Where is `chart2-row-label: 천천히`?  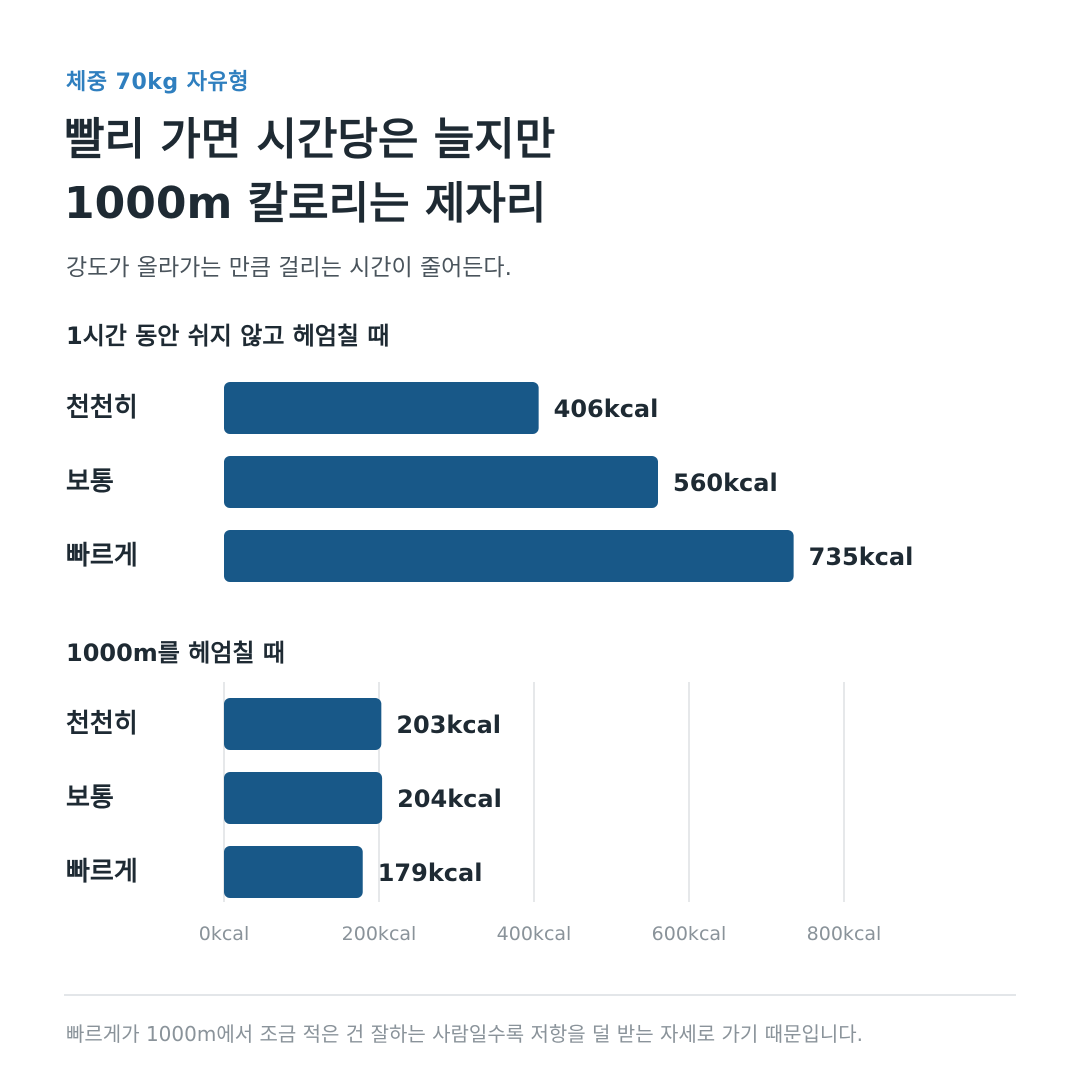 chart2-row-label: 천천히 is located at coordinates (102, 724).